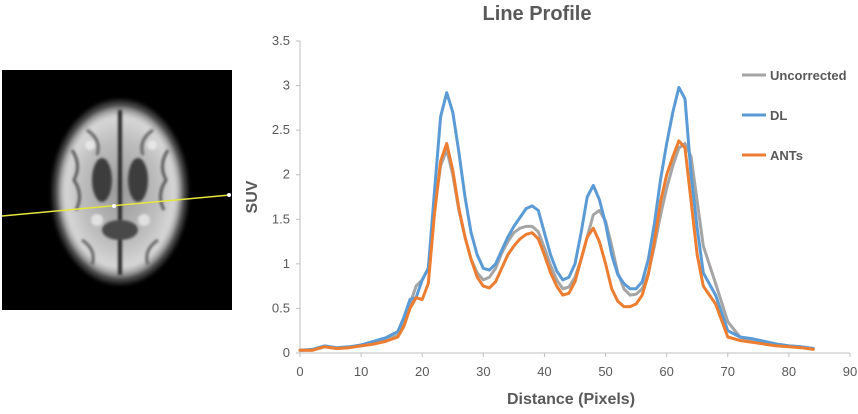 The width and height of the screenshot is (858, 414). I want to click on brain-texture, so click(120, 192).